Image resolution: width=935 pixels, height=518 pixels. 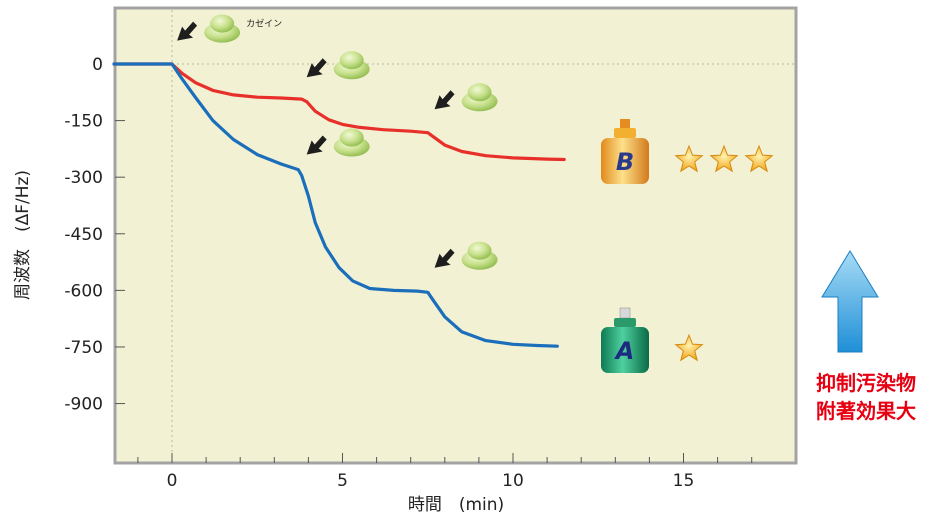 I want to click on bottle-a-icon: A, so click(x=625, y=340).